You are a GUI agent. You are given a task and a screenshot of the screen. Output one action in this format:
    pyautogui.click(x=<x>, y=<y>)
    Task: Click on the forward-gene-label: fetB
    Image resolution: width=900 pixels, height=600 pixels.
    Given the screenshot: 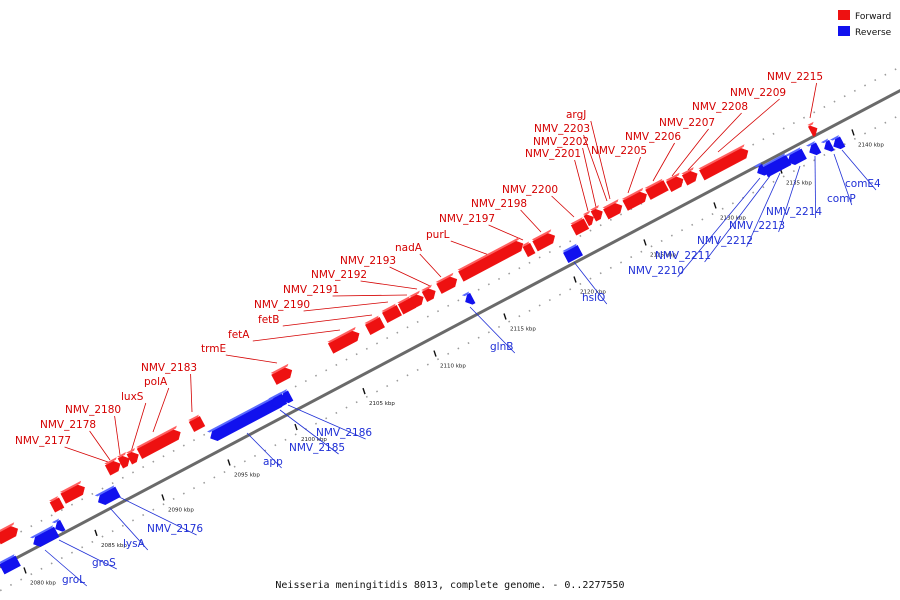 What is the action you would take?
    pyautogui.click(x=268, y=320)
    